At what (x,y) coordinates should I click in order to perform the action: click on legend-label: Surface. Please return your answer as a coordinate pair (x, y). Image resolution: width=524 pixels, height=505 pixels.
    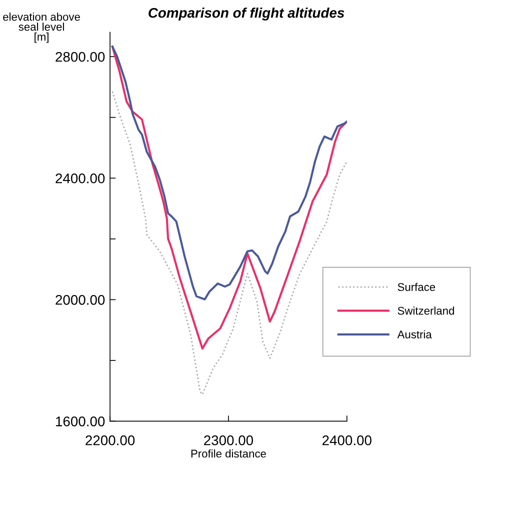
    Looking at the image, I should click on (417, 287).